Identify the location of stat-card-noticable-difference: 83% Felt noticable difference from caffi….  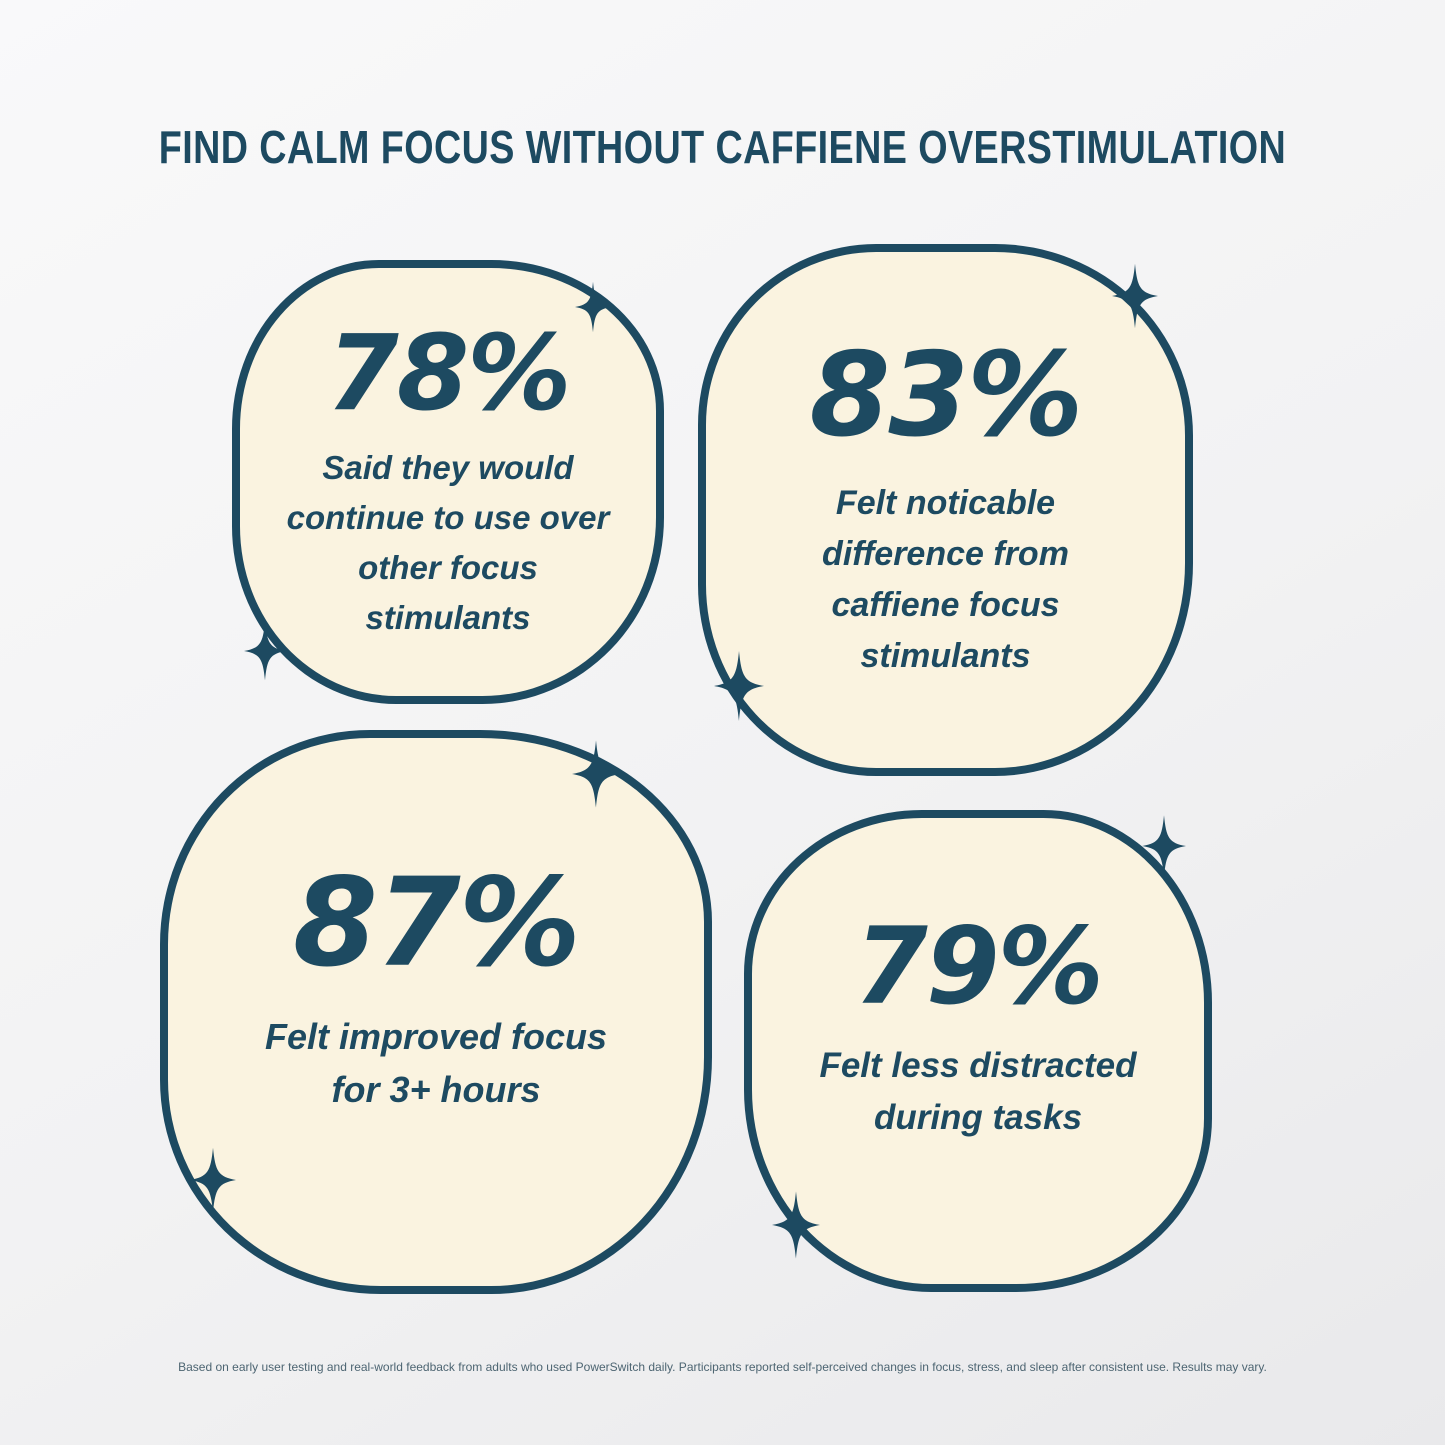
(945, 510).